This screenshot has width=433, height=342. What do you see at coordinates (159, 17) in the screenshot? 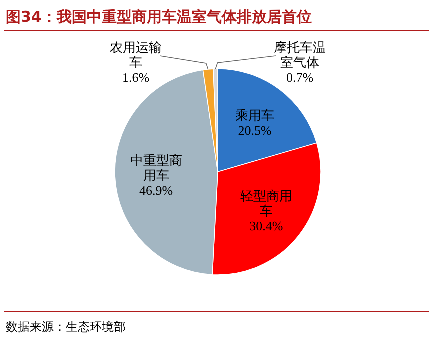
I see `chart-title: 图34：我国中重型商用车温室气体排放居首位` at bounding box center [159, 17].